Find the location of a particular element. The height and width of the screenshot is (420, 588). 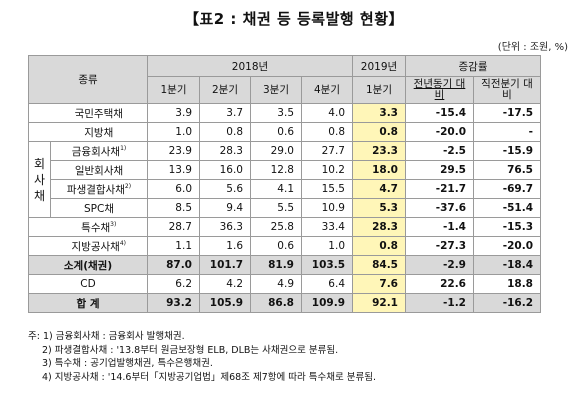

subtotal-2018-q4: 103.5 is located at coordinates (327, 265).